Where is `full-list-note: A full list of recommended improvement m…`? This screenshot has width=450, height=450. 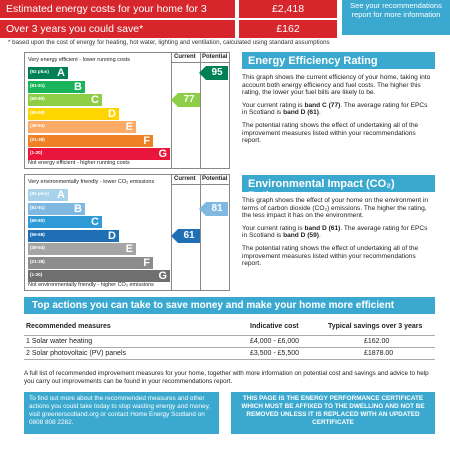 full-list-note: A full list of recommended improvement m… is located at coordinates (226, 377).